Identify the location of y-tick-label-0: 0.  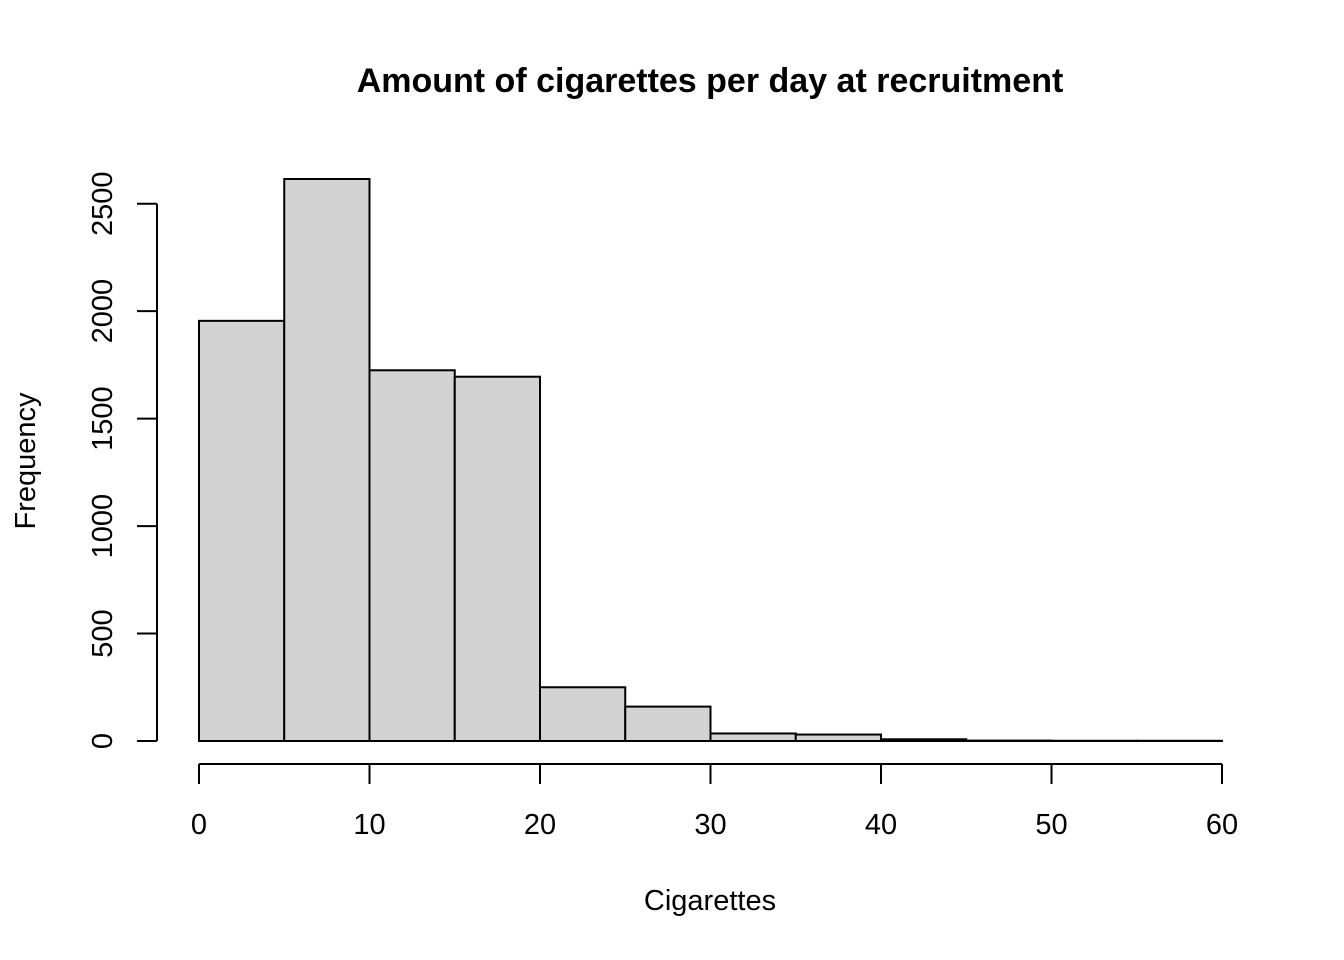
(103, 741).